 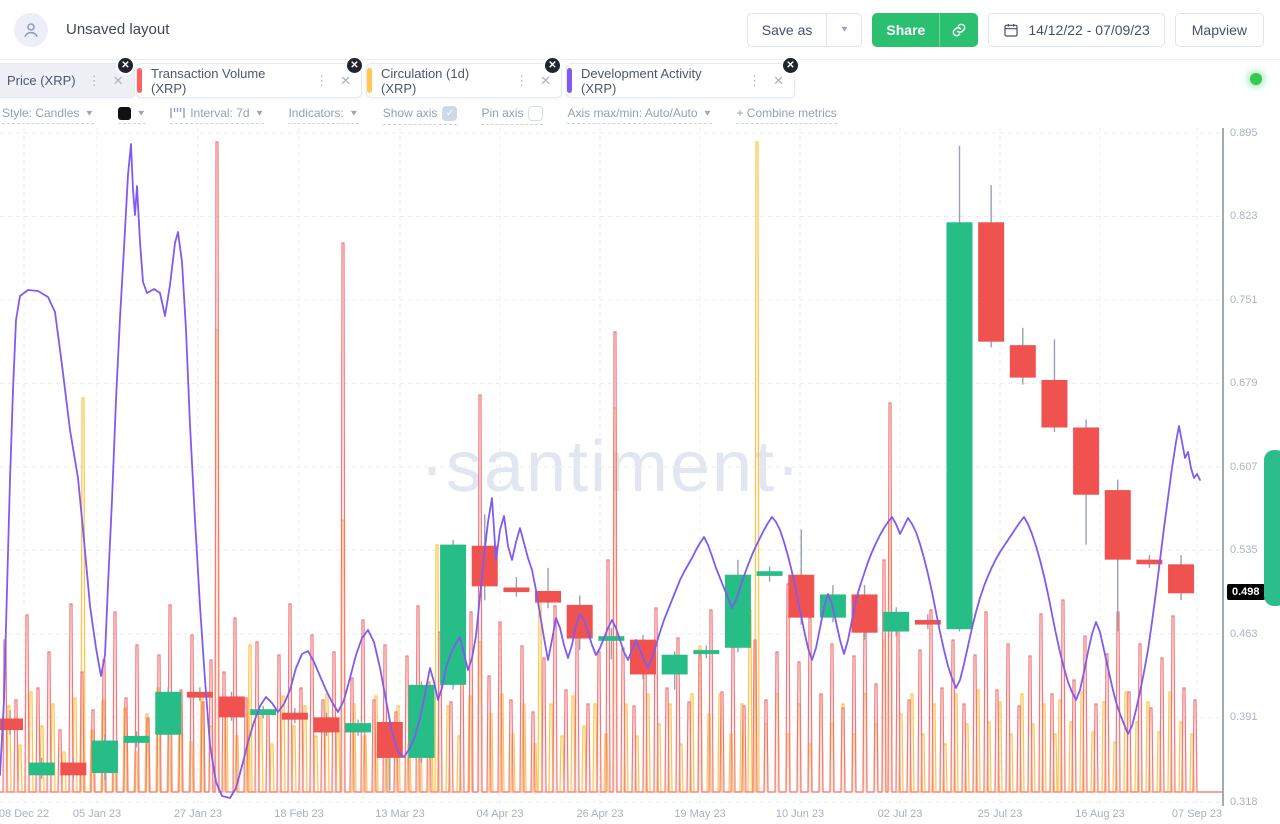 I want to click on user-icon, so click(x=31, y=29).